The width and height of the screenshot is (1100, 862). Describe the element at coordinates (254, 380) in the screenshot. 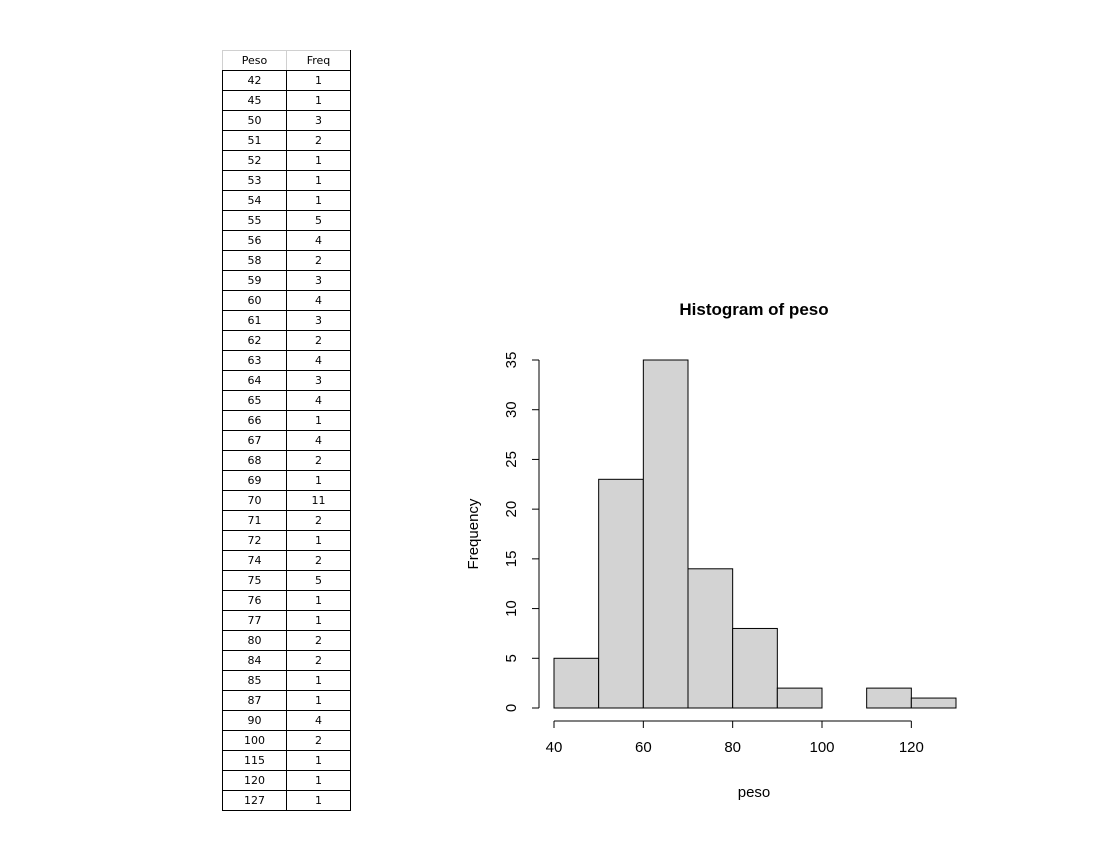

I see `peso-cell: 64` at that location.